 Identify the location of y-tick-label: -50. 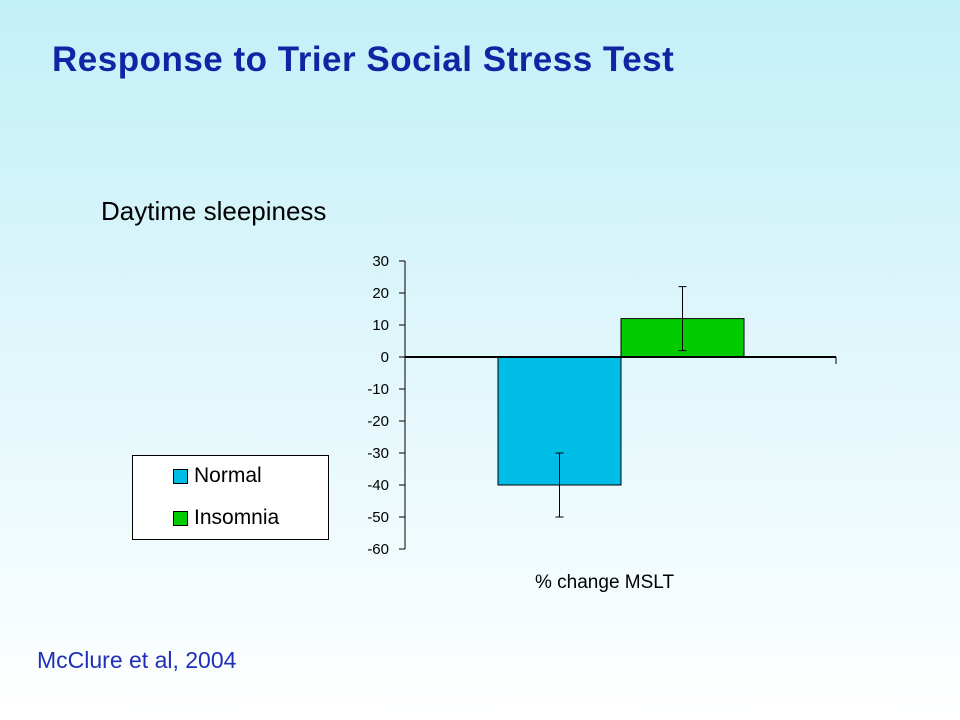
(378, 517).